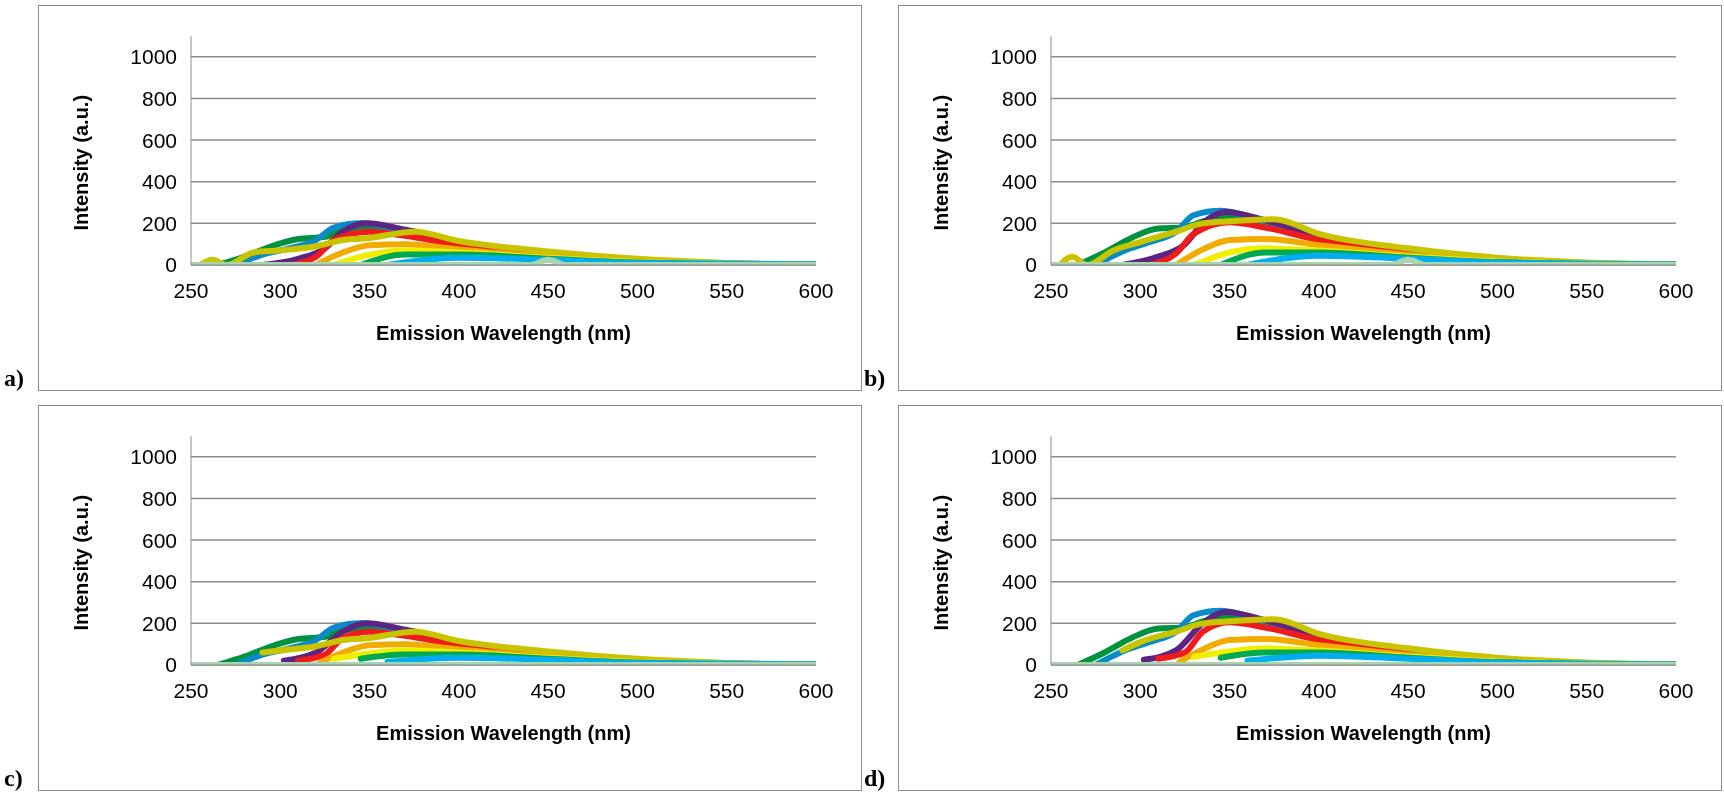  Describe the element at coordinates (13, 778) in the screenshot. I see `text: c)` at that location.